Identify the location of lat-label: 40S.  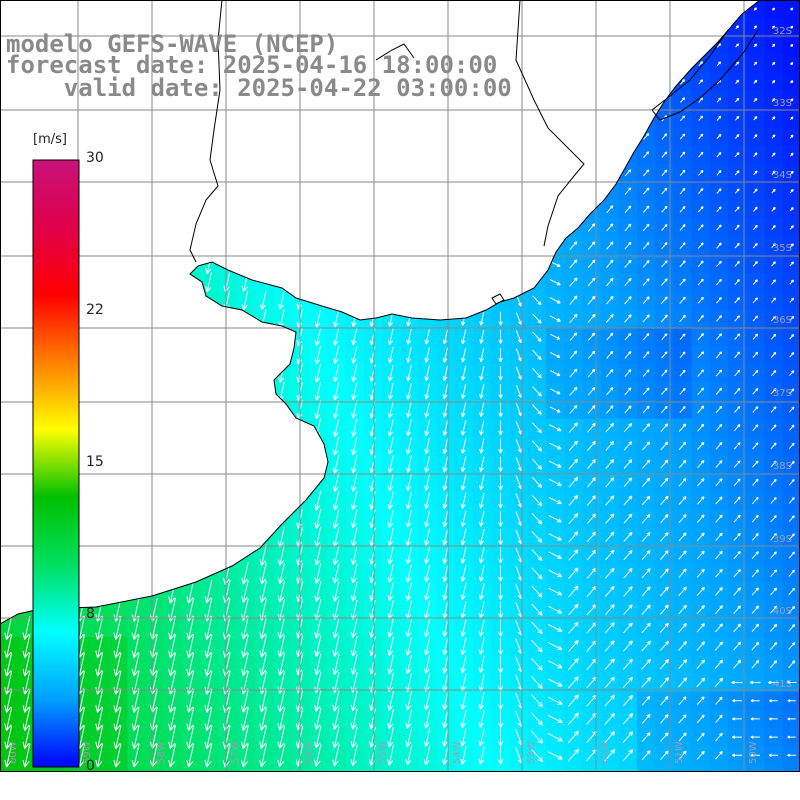
(782, 611).